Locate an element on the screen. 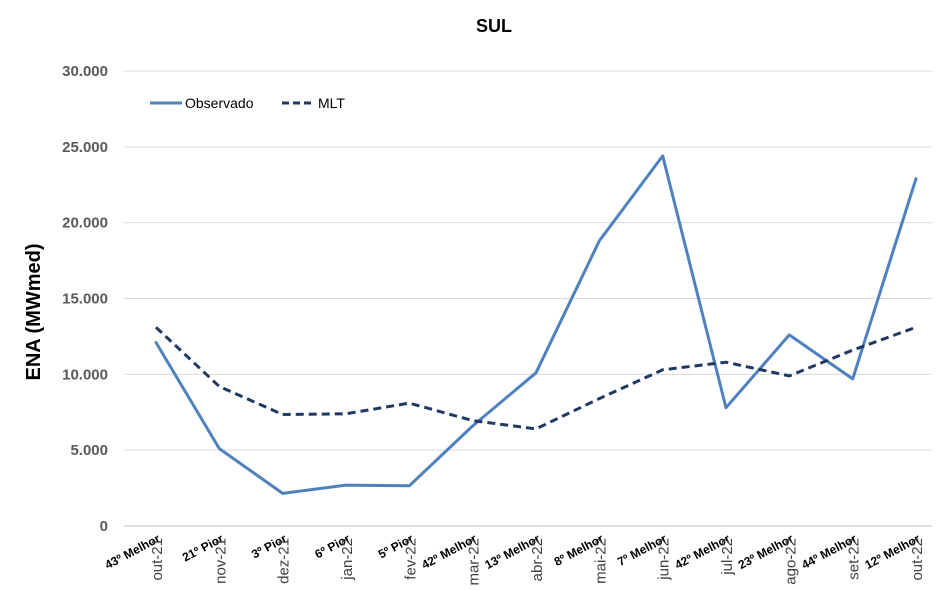 The image size is (948, 590). x-tick-label: set-22 is located at coordinates (854, 559).